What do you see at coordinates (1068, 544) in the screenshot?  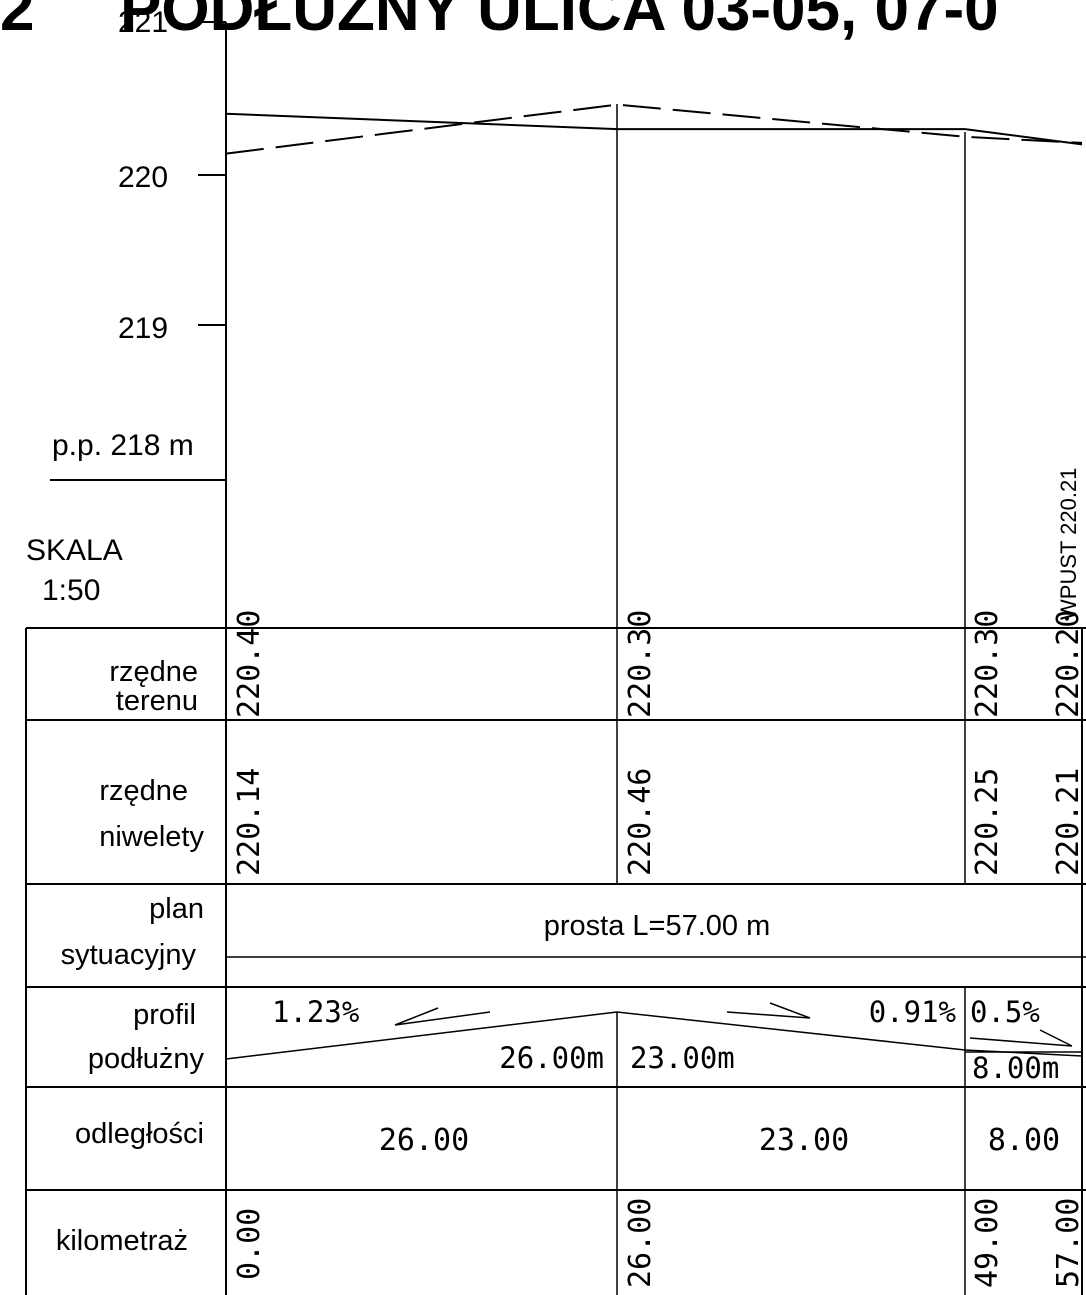 I see `wpust-annotation: WPUST 220.21` at bounding box center [1068, 544].